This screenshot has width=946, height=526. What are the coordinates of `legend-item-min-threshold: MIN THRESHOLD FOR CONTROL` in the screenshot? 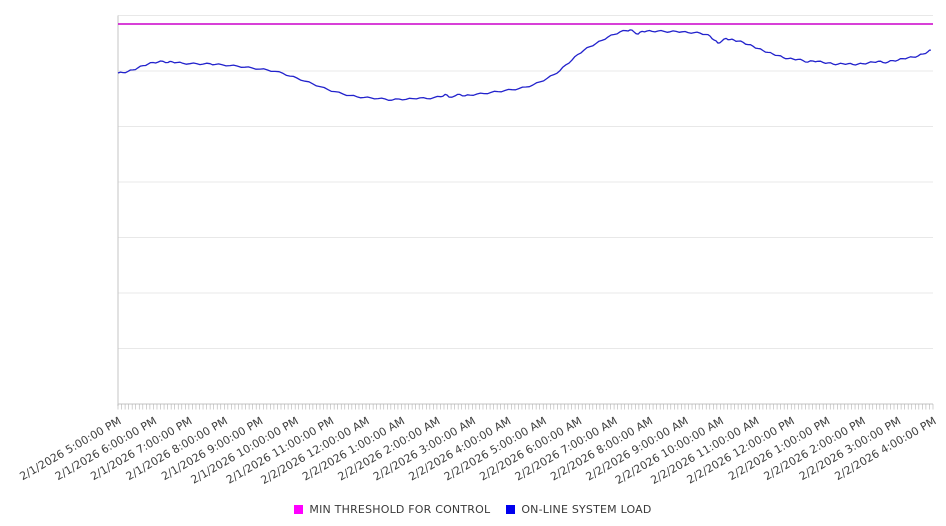 It's located at (392, 509).